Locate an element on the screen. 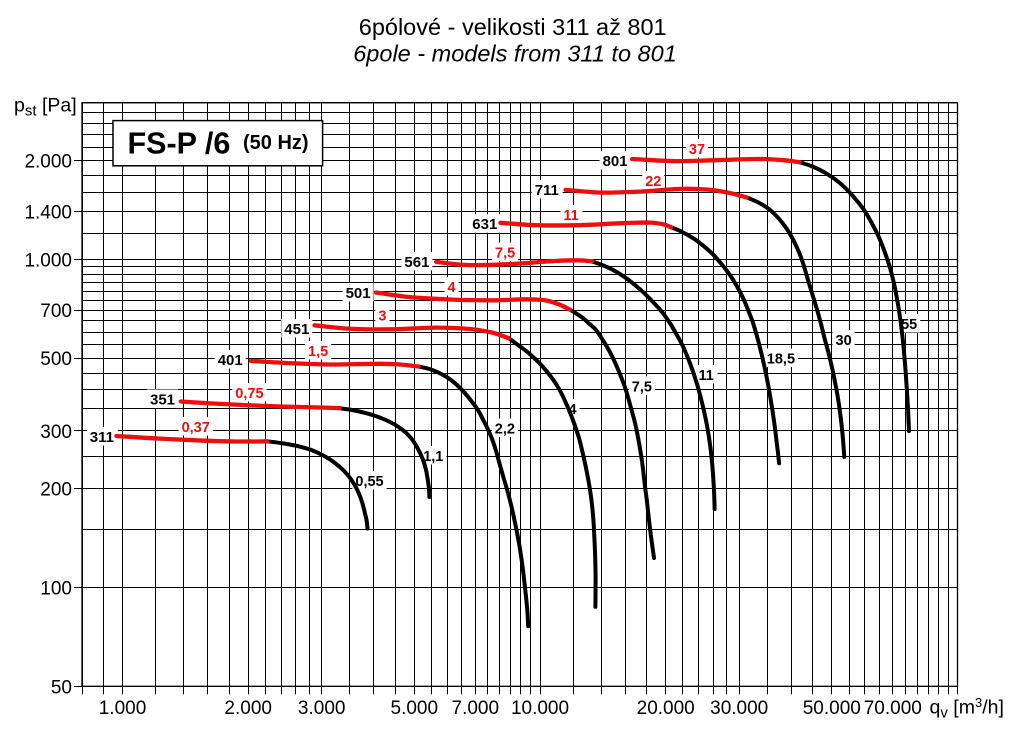 The width and height of the screenshot is (1019, 743). svg-text: 200 is located at coordinates (56, 490).